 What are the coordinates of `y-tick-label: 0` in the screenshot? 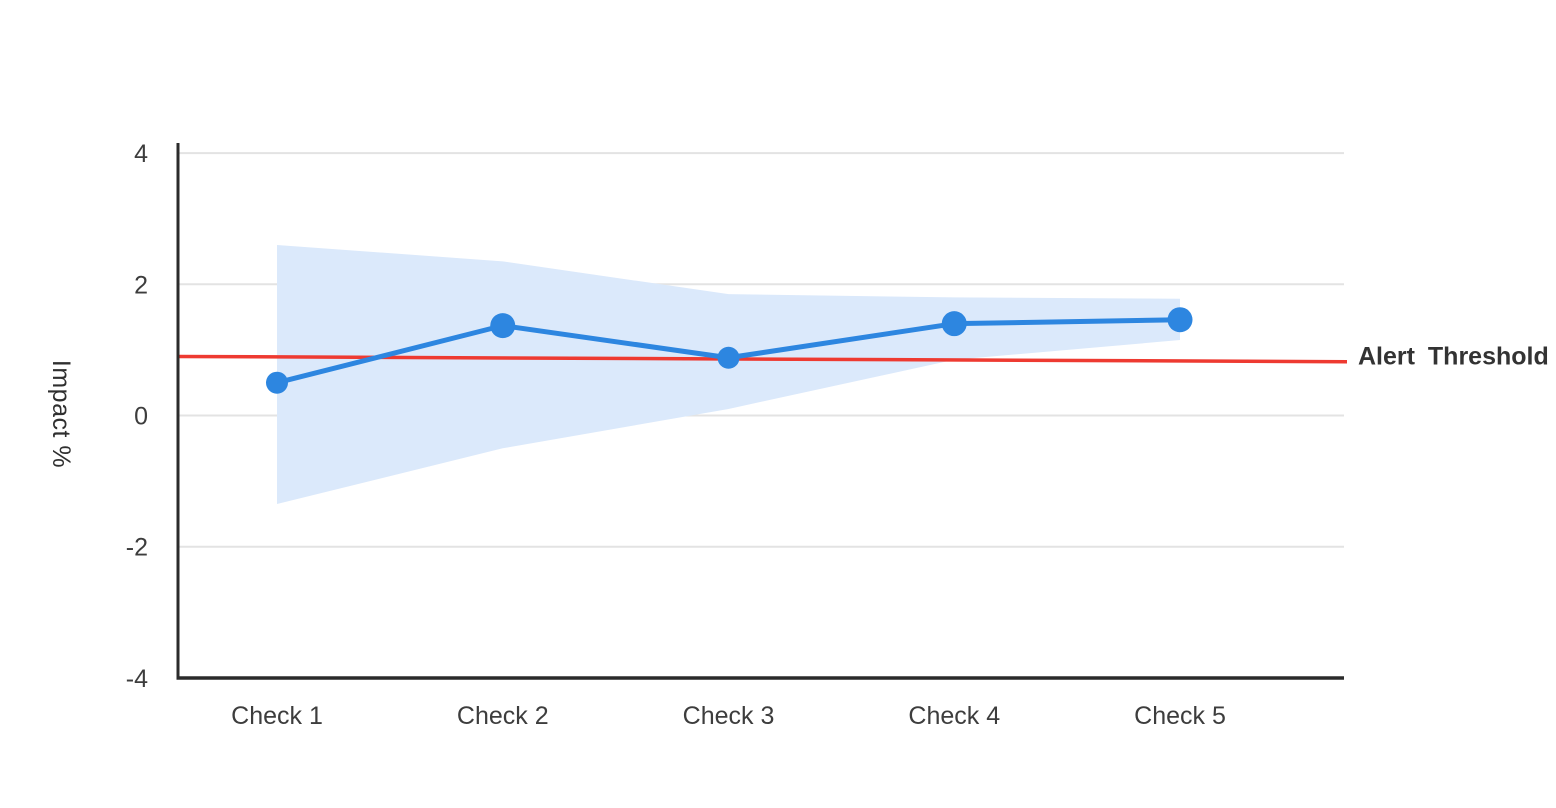 It's located at (141, 417).